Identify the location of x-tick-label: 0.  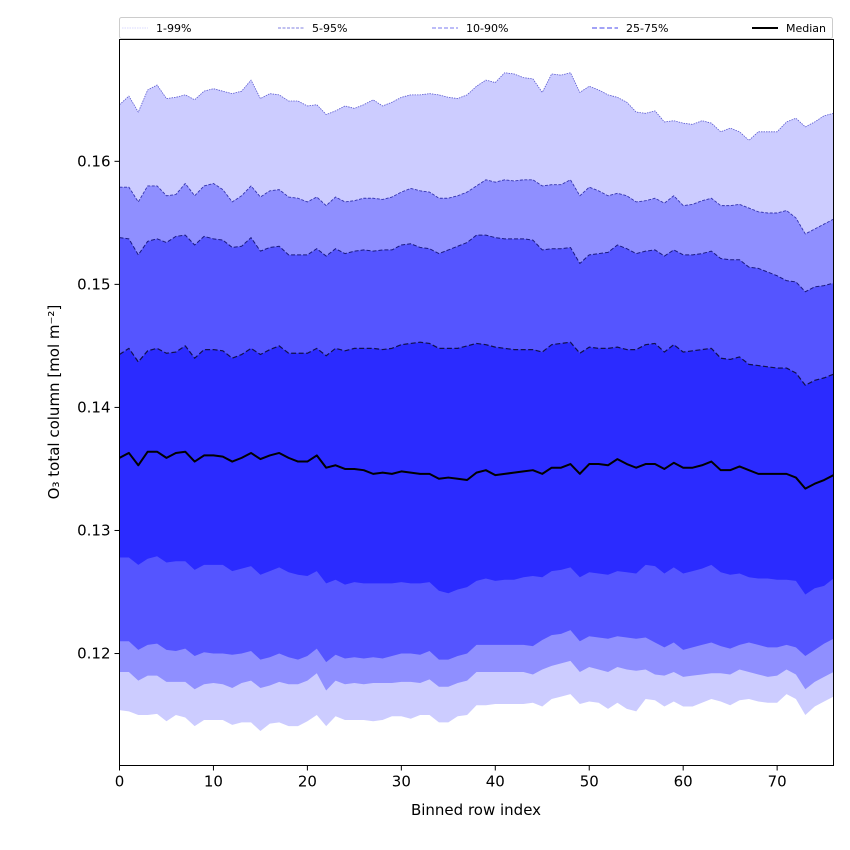
(120, 782).